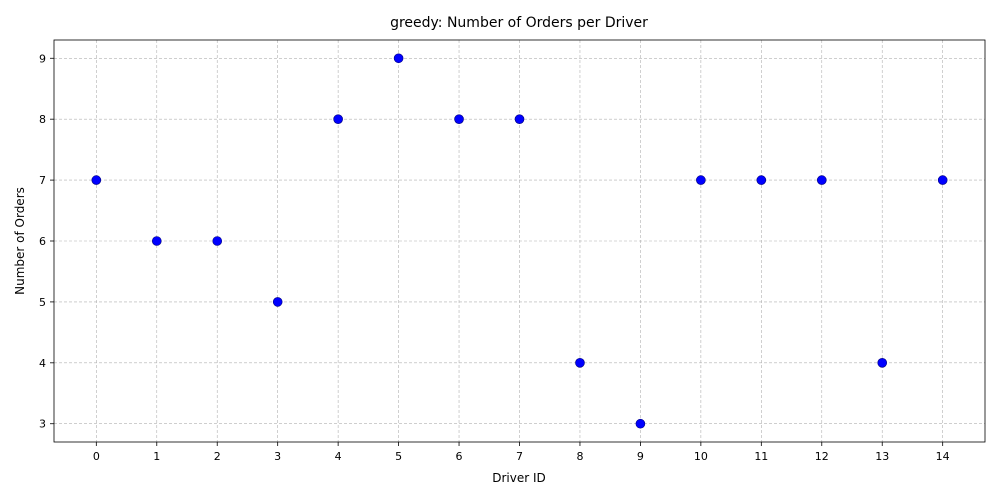 The height and width of the screenshot is (500, 1000). I want to click on x-tick-label: 10, so click(701, 456).